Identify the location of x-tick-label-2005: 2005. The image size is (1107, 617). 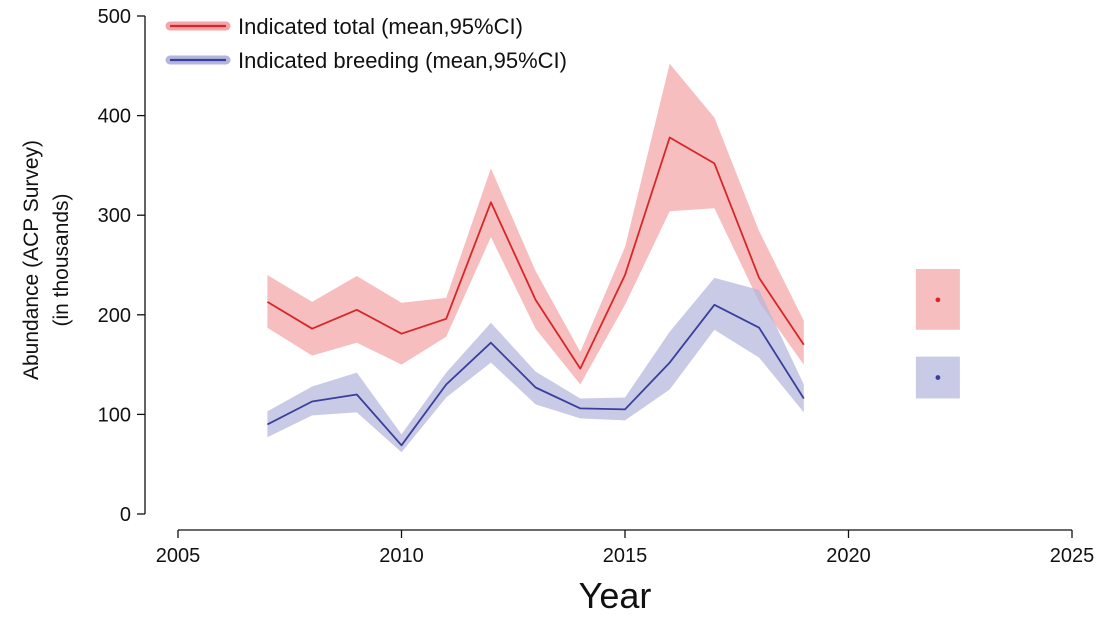
(178, 556).